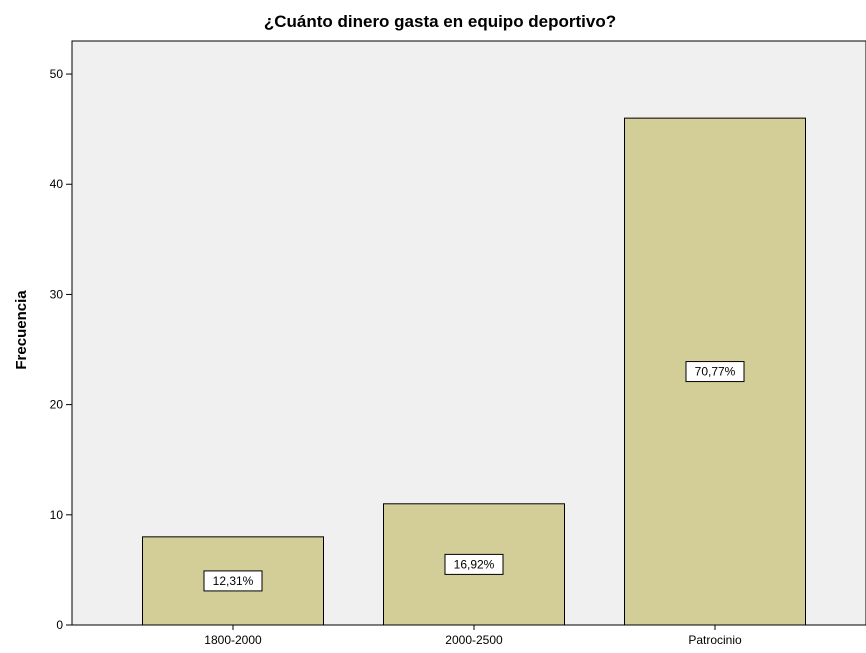 This screenshot has height=653, width=866. Describe the element at coordinates (21, 330) in the screenshot. I see `y-axis-label: Frecuencia` at that location.